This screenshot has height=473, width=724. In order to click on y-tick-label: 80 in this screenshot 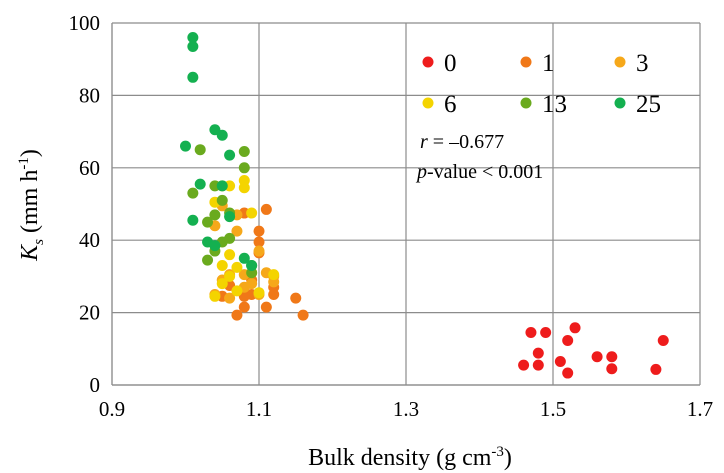, I will do `click(89, 95)`.